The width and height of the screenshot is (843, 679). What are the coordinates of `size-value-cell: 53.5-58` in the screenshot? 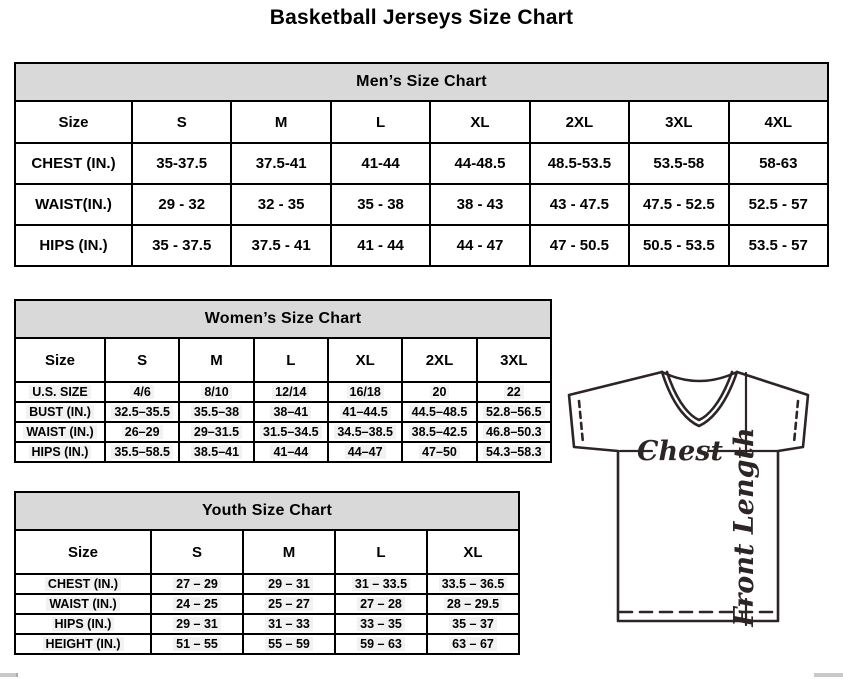 It's located at (679, 163).